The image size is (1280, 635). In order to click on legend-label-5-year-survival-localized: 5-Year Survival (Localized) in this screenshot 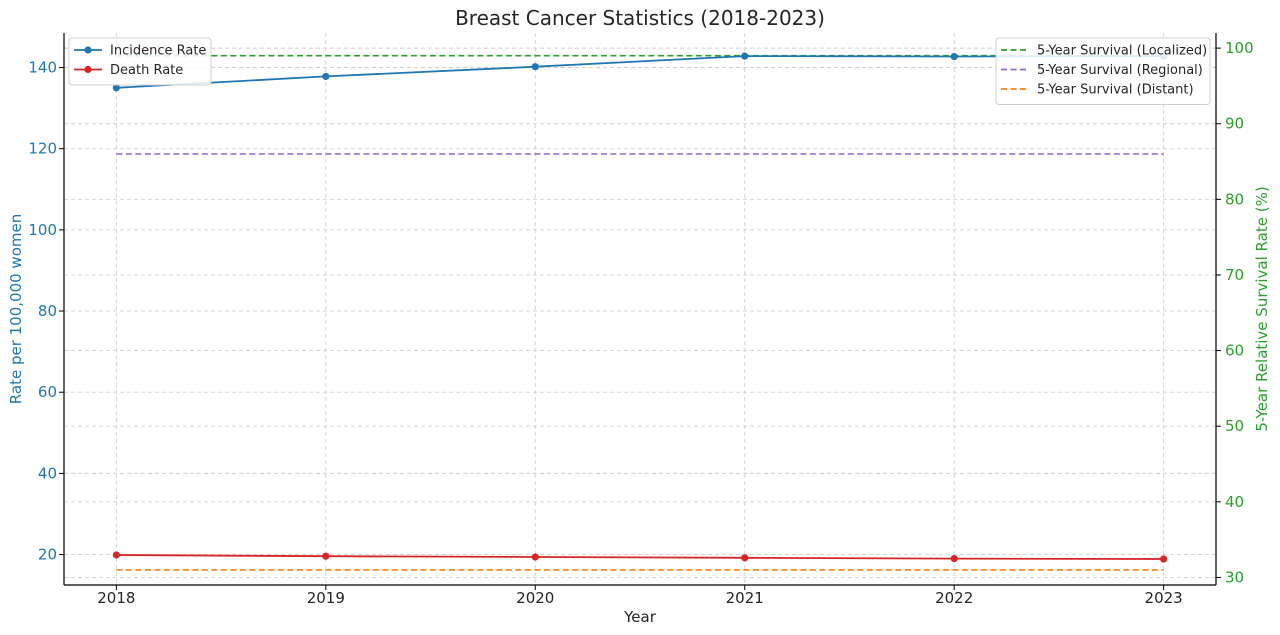, I will do `click(1122, 51)`.